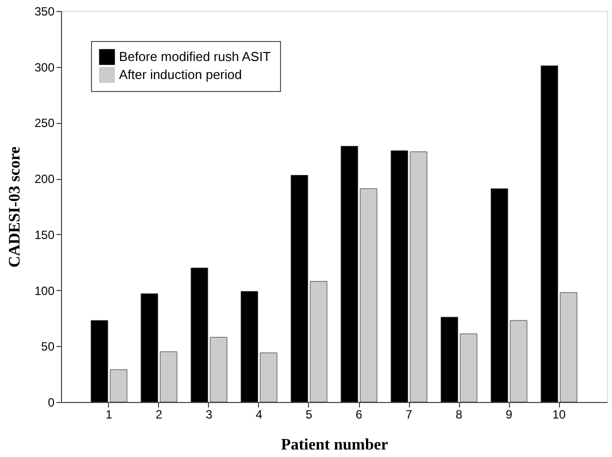 The height and width of the screenshot is (457, 612). I want to click on x-tick-label: 9, so click(509, 415).